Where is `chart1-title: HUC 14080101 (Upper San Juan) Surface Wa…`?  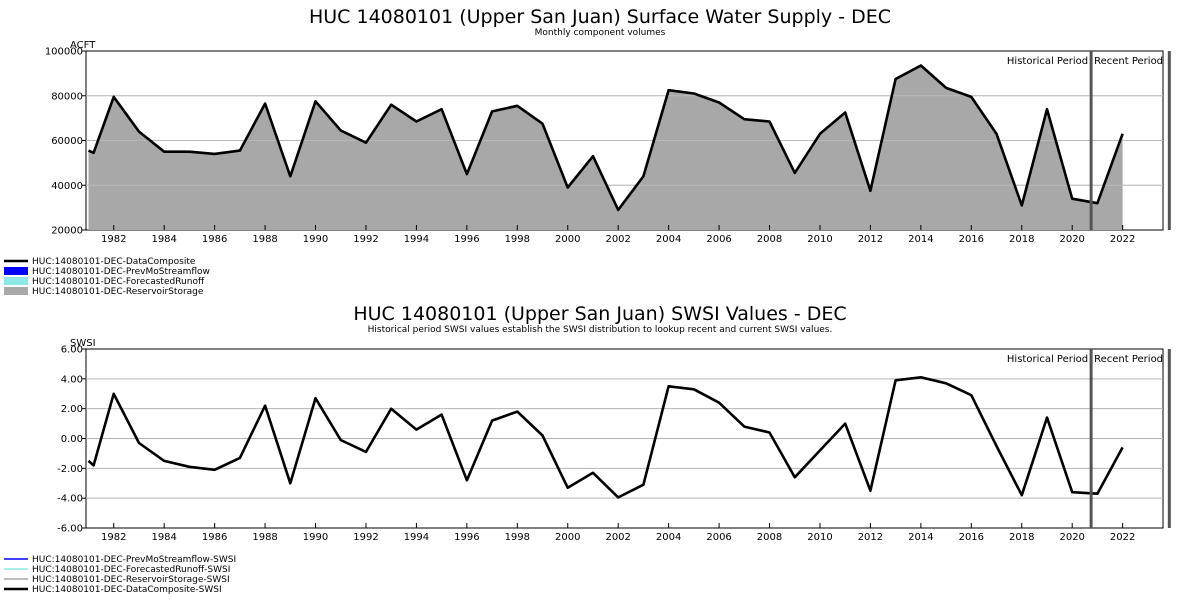 chart1-title: HUC 14080101 (Upper San Juan) Surface Wa… is located at coordinates (600, 17).